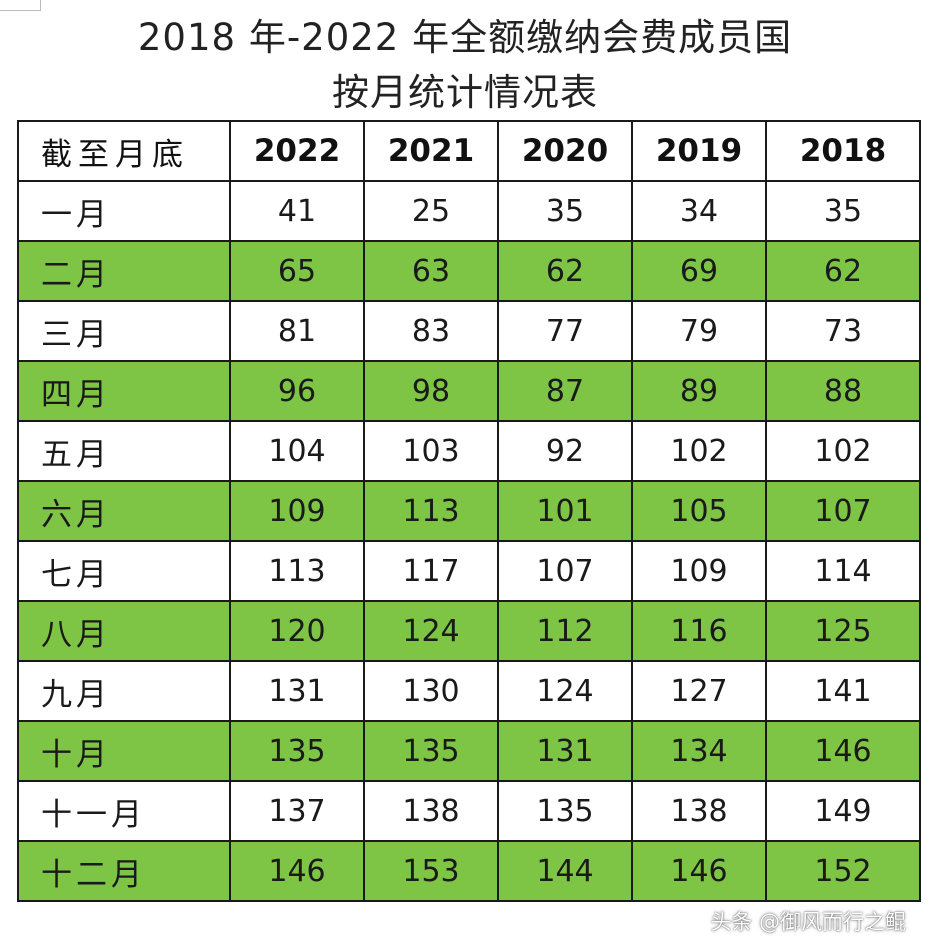  Describe the element at coordinates (431, 391) in the screenshot. I see `value-cell: 98` at that location.